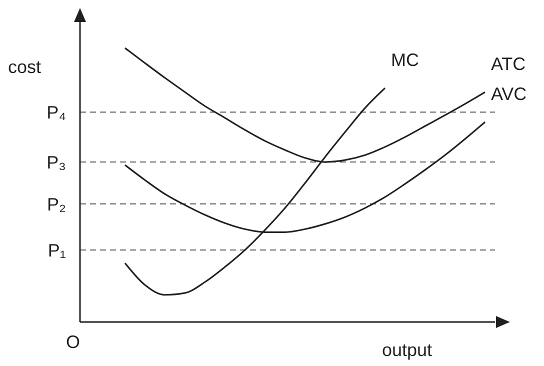 This screenshot has width=544, height=366. I want to click on series-label: ATC, so click(508, 64).